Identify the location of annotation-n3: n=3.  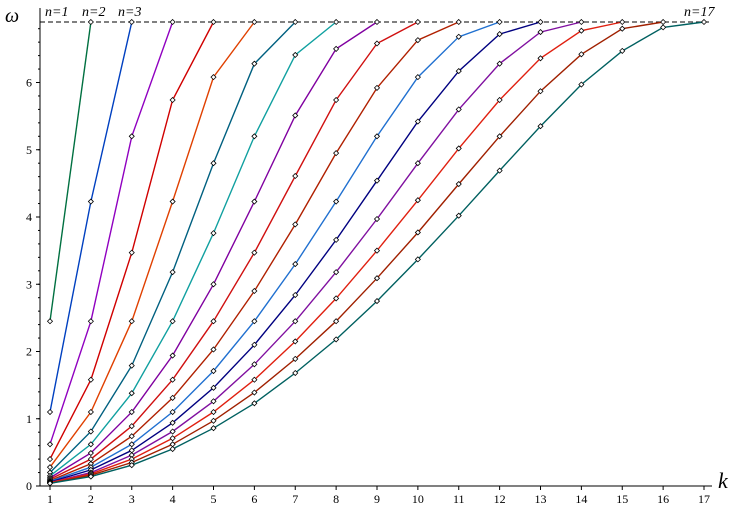
(129, 12).